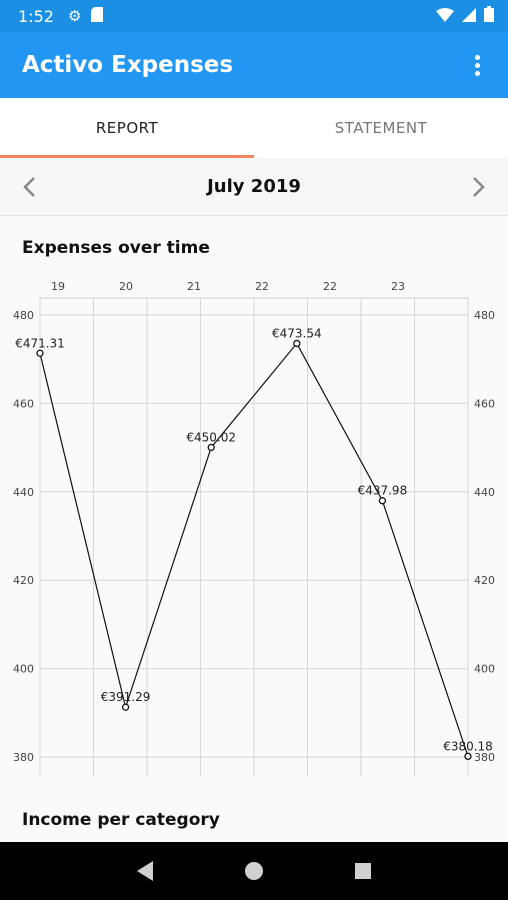 This screenshot has width=508, height=900. I want to click on y-tick-label-right: 460, so click(484, 403).